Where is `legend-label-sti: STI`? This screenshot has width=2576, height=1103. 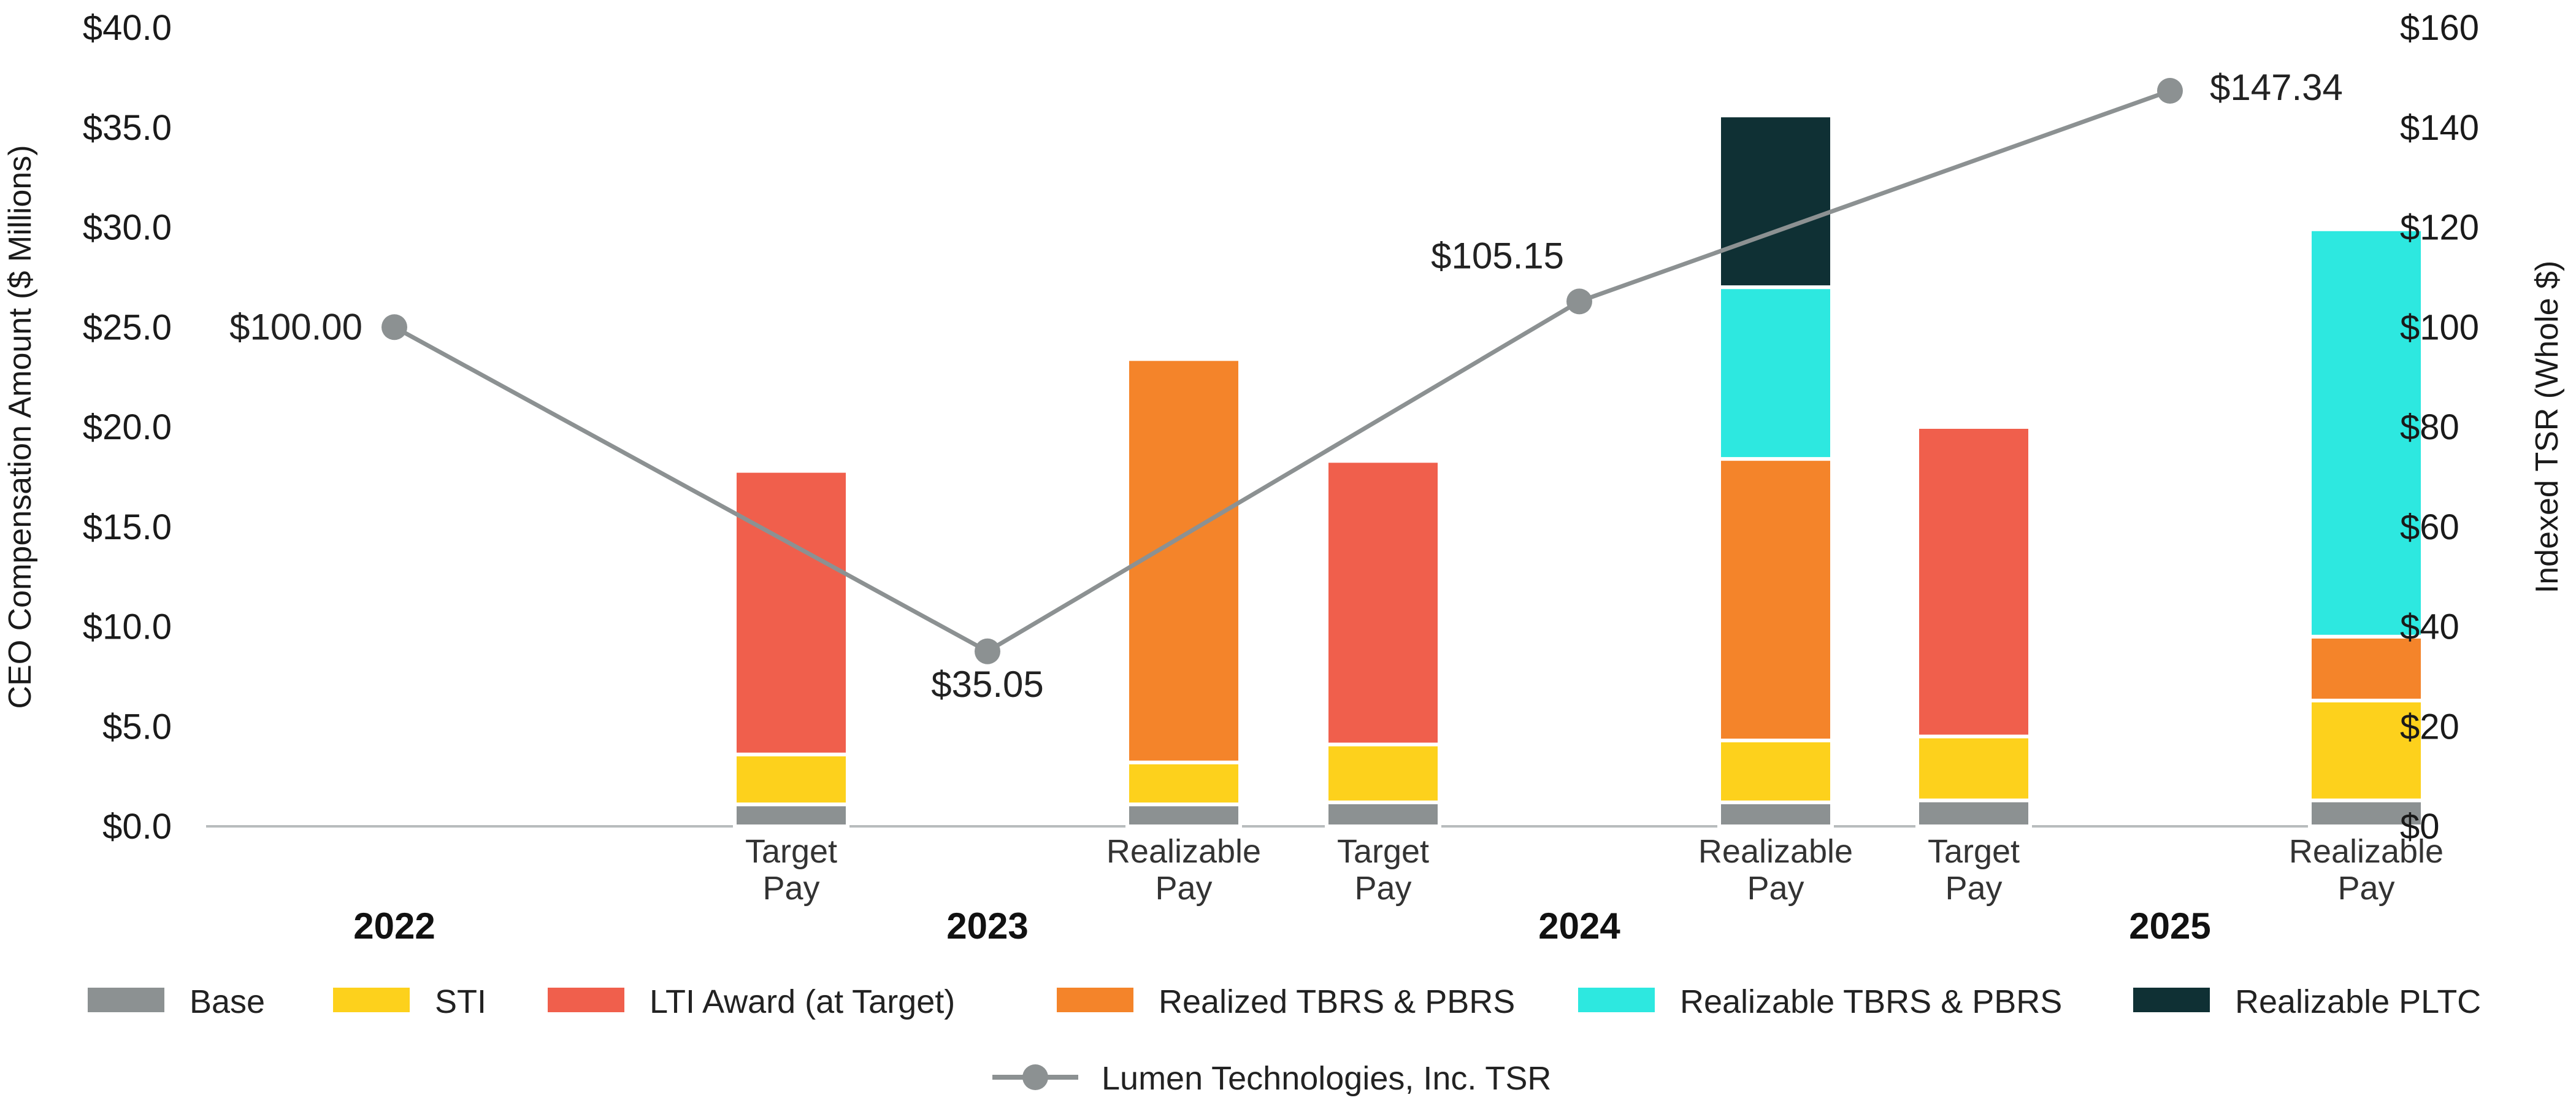 legend-label-sti: STI is located at coordinates (460, 1001).